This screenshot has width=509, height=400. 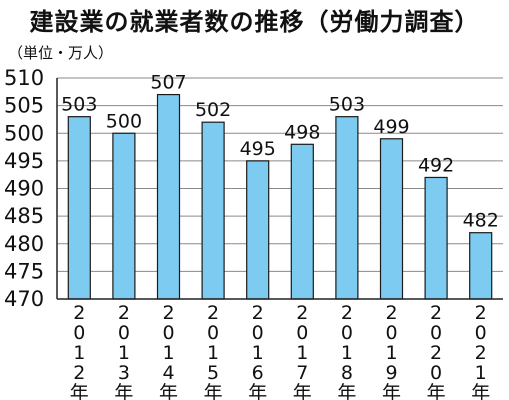 What do you see at coordinates (24, 244) in the screenshot?
I see `y-tick-label: 480` at bounding box center [24, 244].